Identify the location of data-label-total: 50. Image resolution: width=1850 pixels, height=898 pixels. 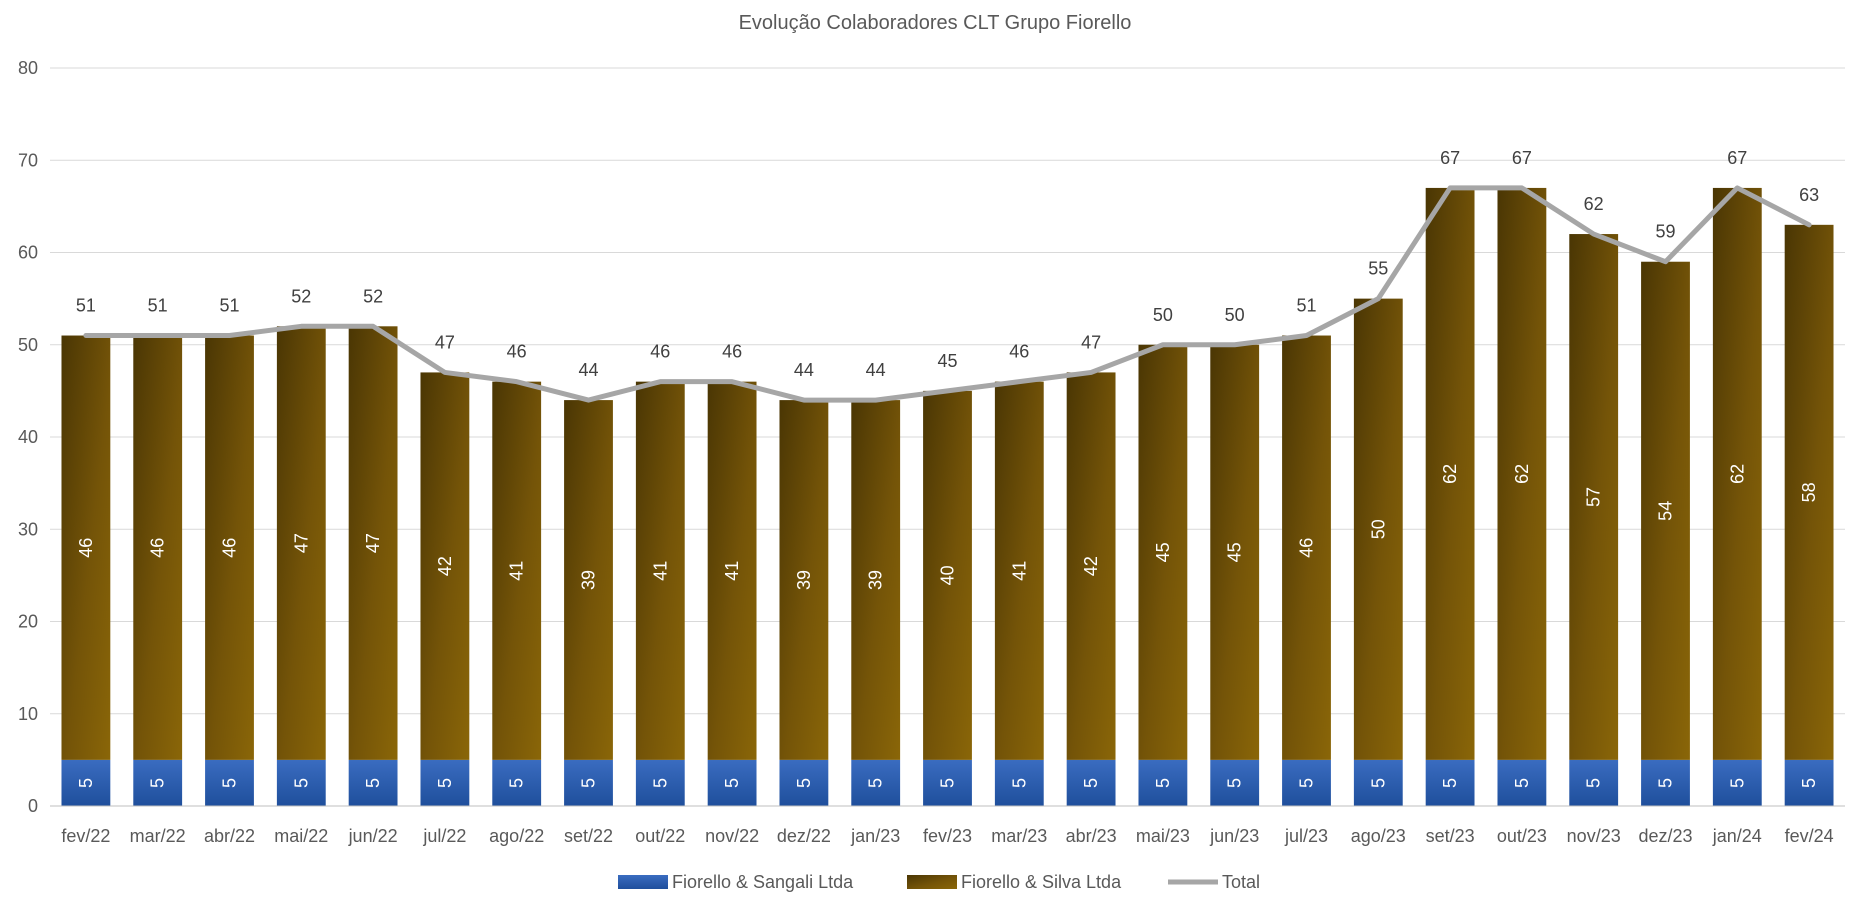
(1163, 315).